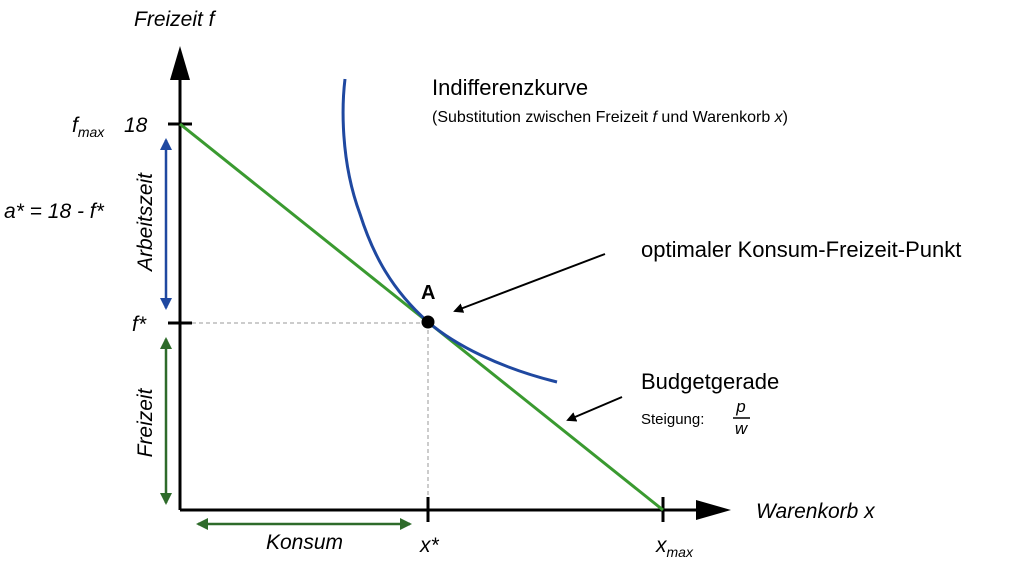 Image resolution: width=1013 pixels, height=567 pixels. I want to click on budget-slope-label: Steigung:, so click(672, 419).